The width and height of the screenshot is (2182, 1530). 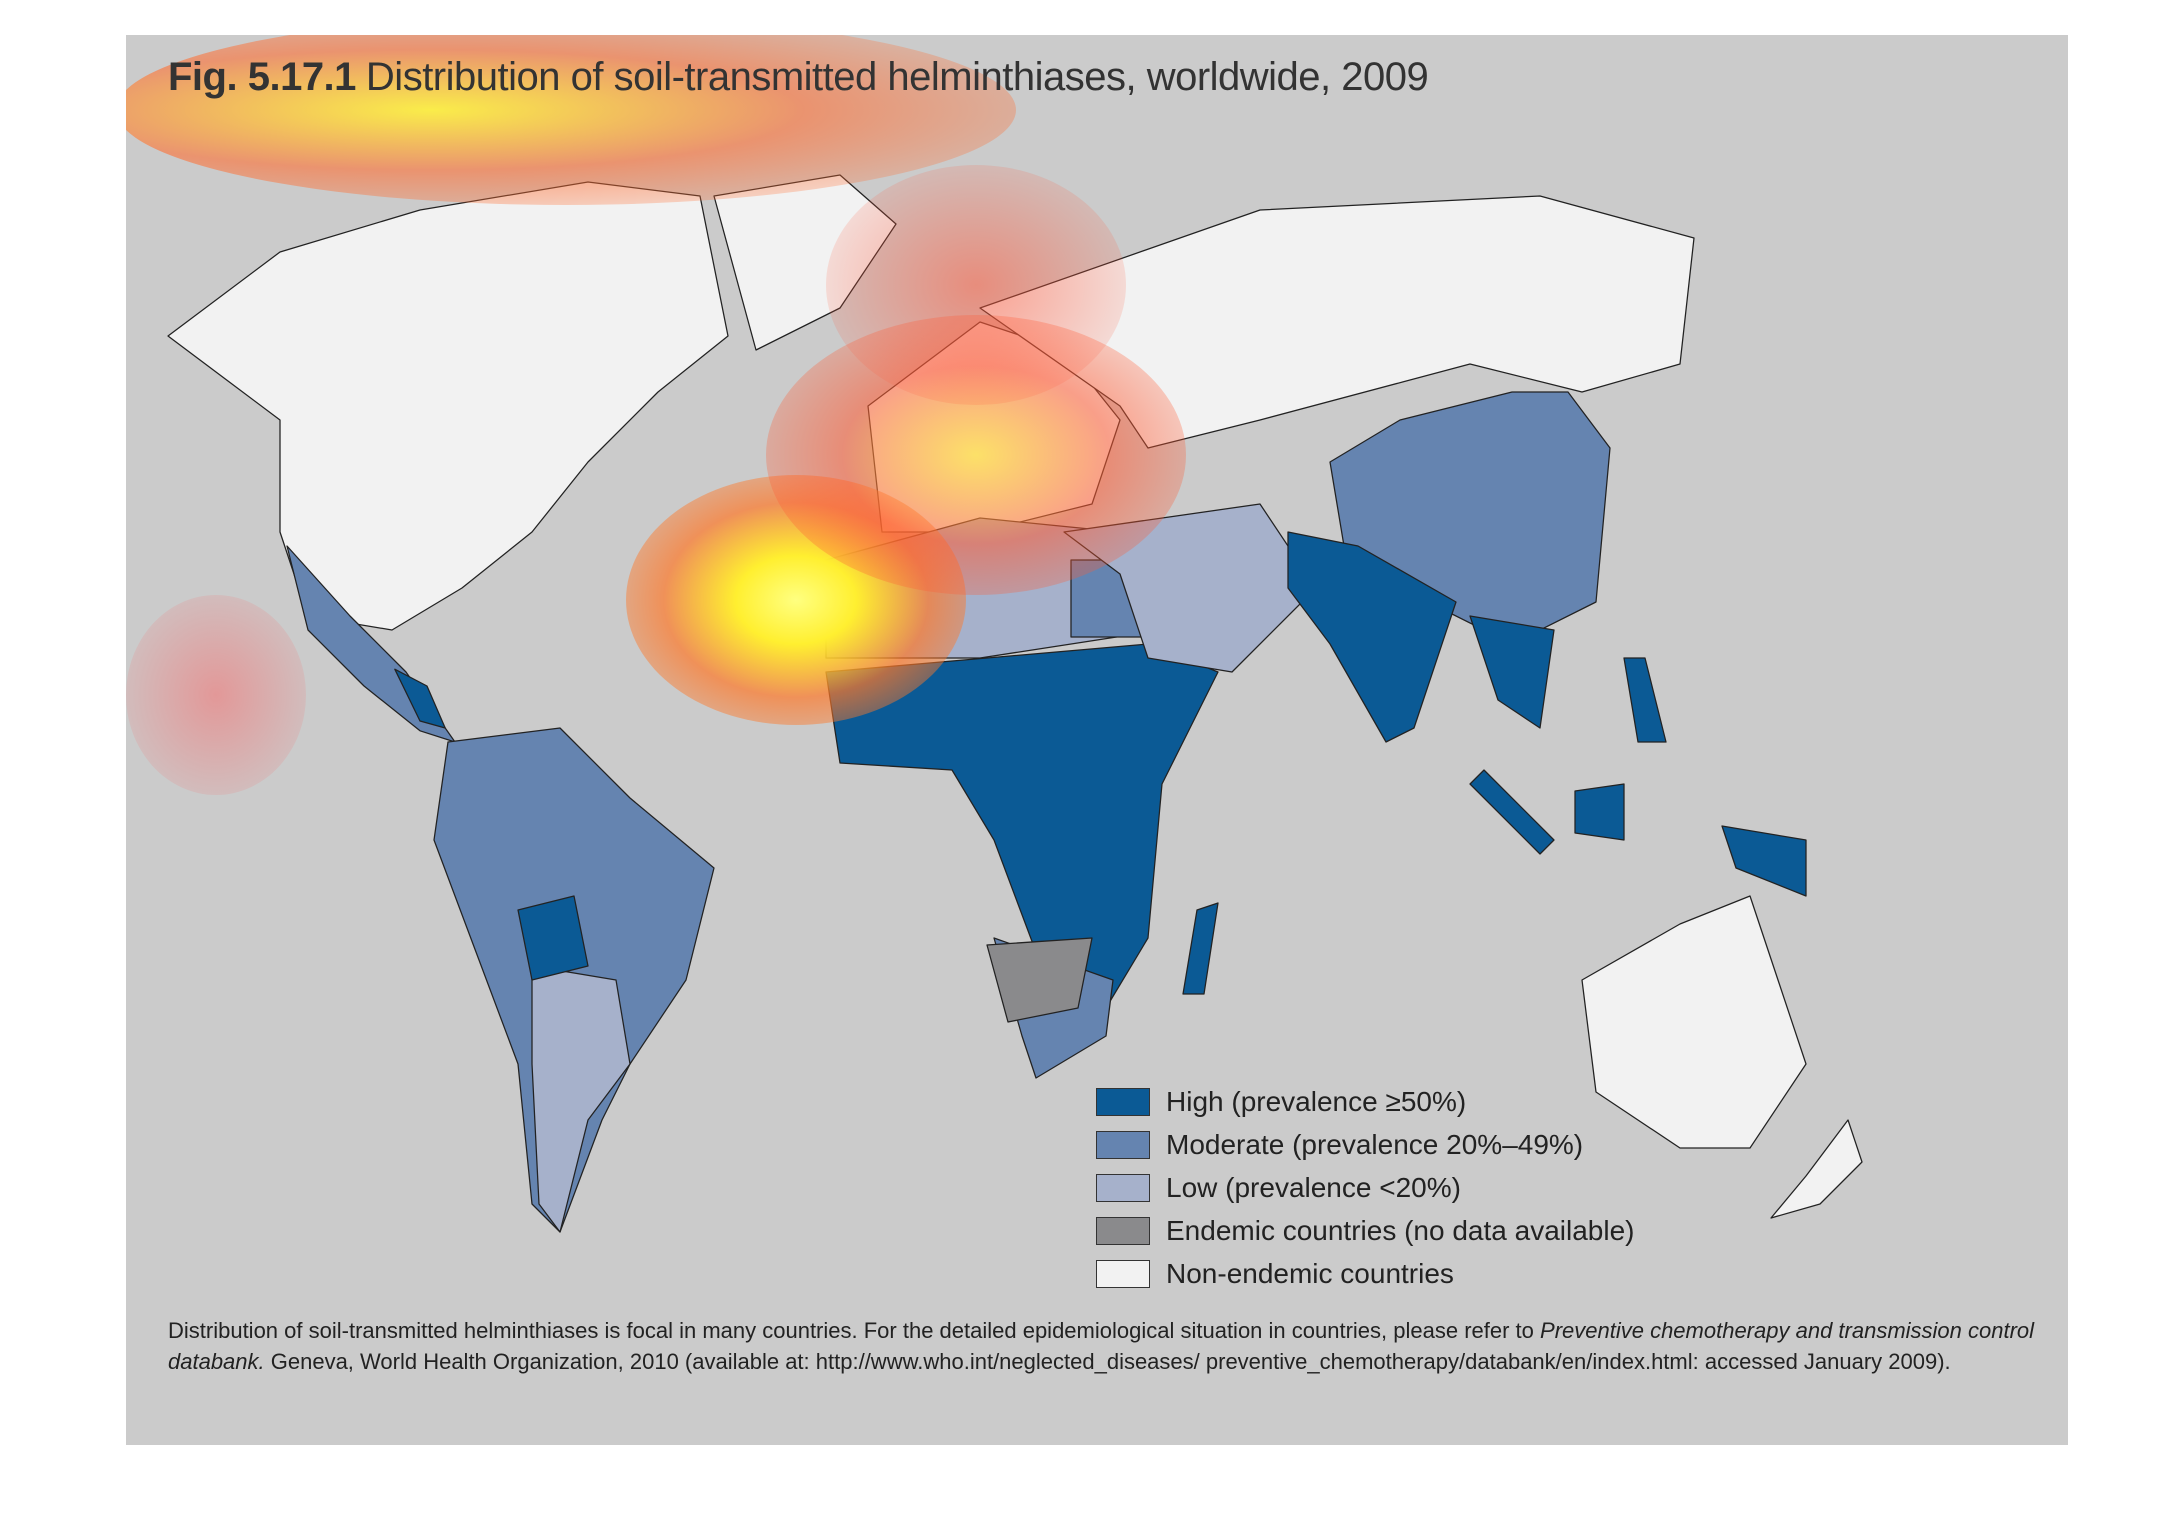 I want to click on southern-africa-endemic, so click(x=1039, y=980).